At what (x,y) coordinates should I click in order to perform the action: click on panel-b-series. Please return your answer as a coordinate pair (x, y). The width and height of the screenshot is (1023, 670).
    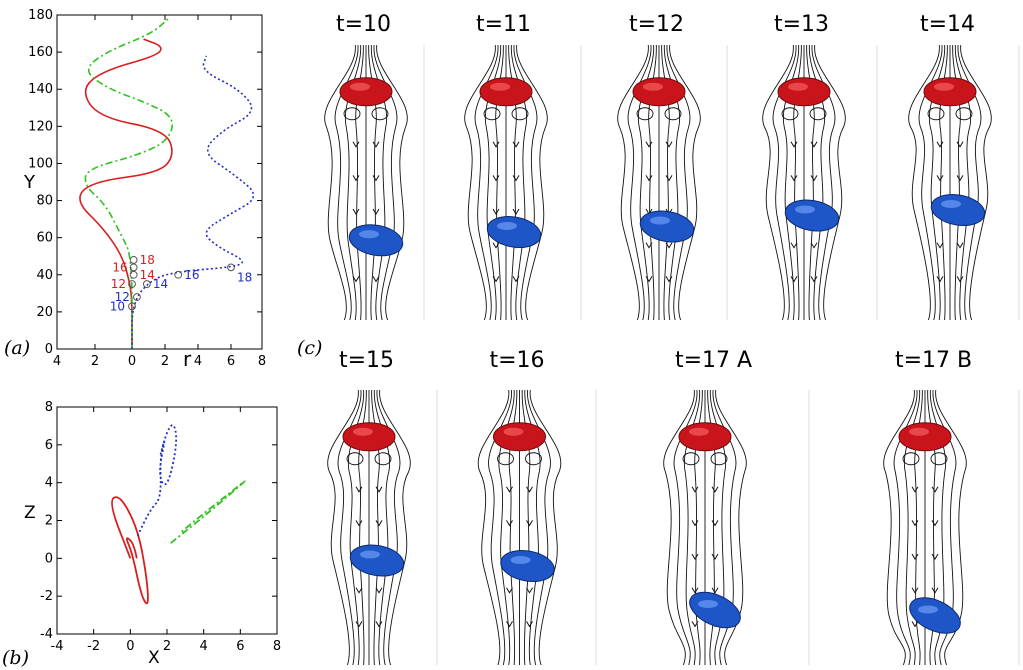
    Looking at the image, I should click on (178, 514).